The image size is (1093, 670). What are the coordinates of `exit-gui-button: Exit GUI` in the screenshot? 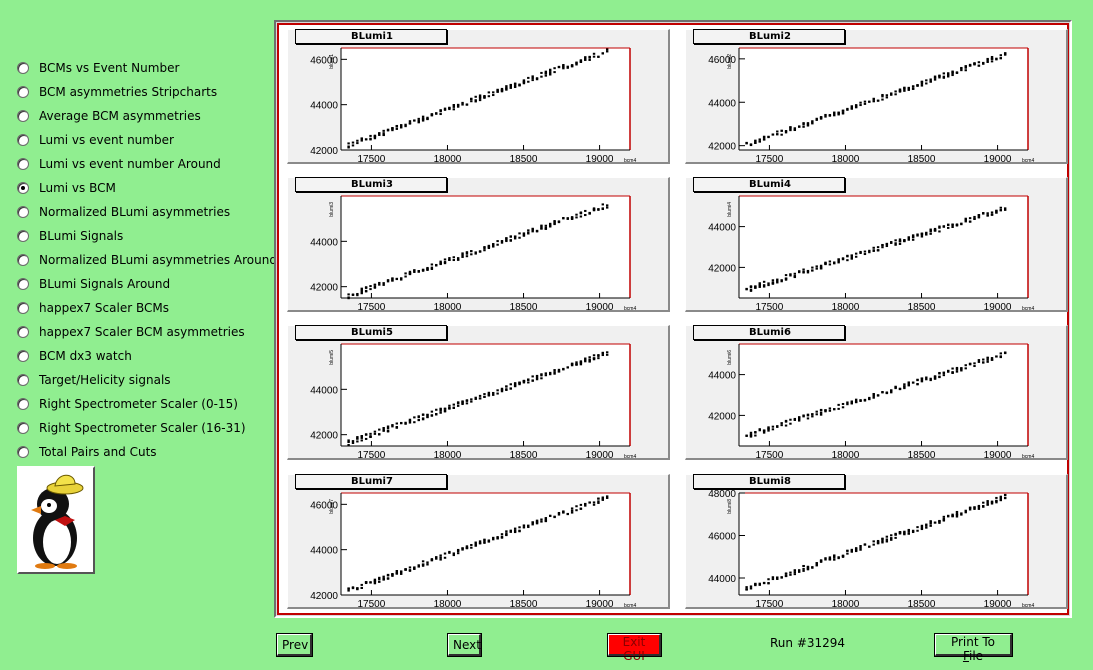 It's located at (634, 648).